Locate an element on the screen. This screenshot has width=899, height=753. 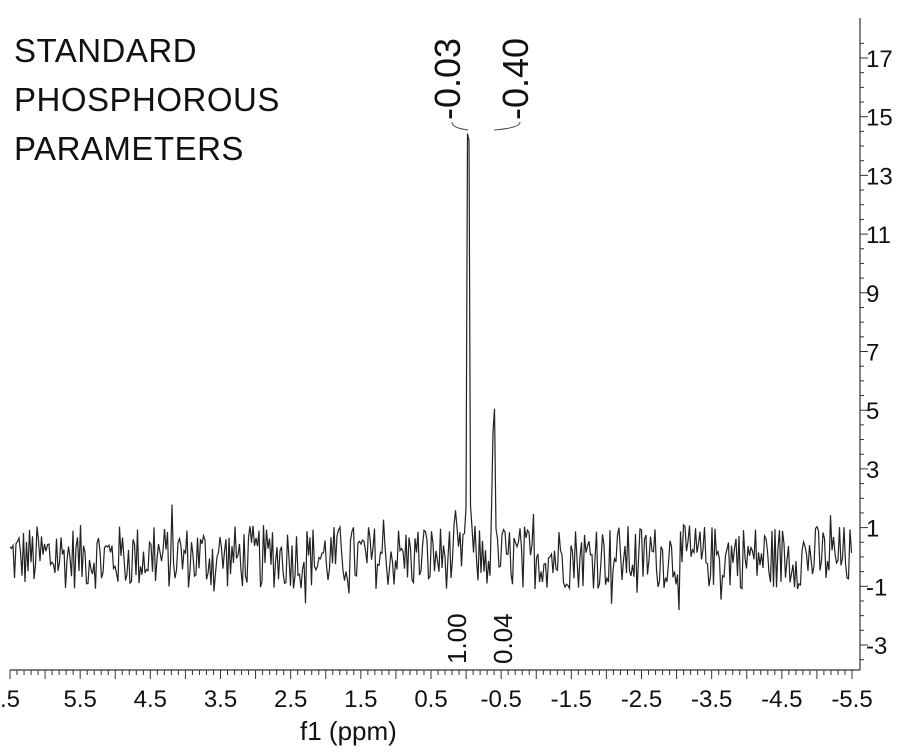
y-tick-label: 3 is located at coordinates (872, 470).